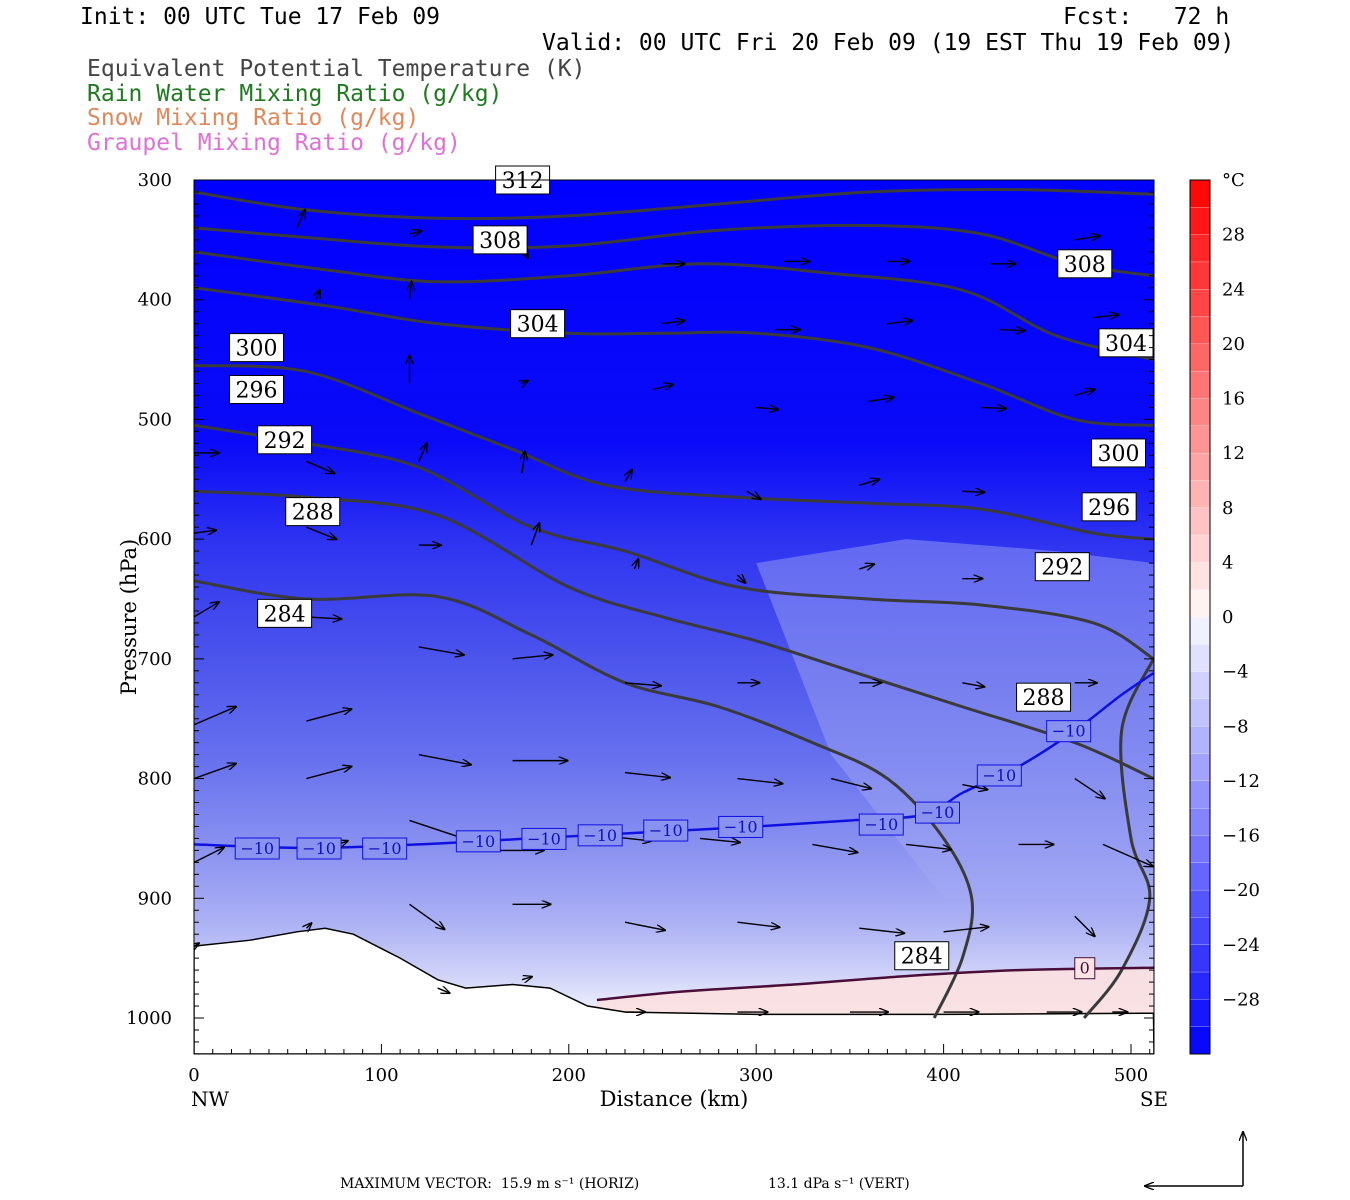  Describe the element at coordinates (1227, 562) in the screenshot. I see `colorbar-tick-label: 4` at that location.